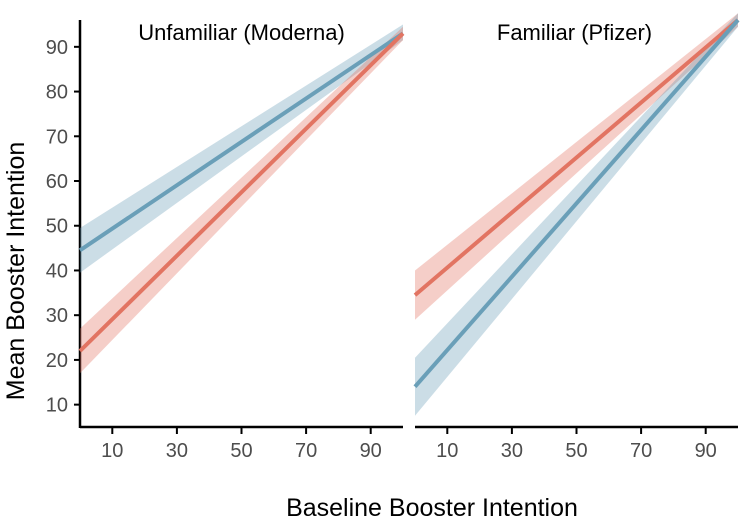 The height and width of the screenshot is (525, 742). What do you see at coordinates (57, 316) in the screenshot?
I see `y-tick-label: 30` at bounding box center [57, 316].